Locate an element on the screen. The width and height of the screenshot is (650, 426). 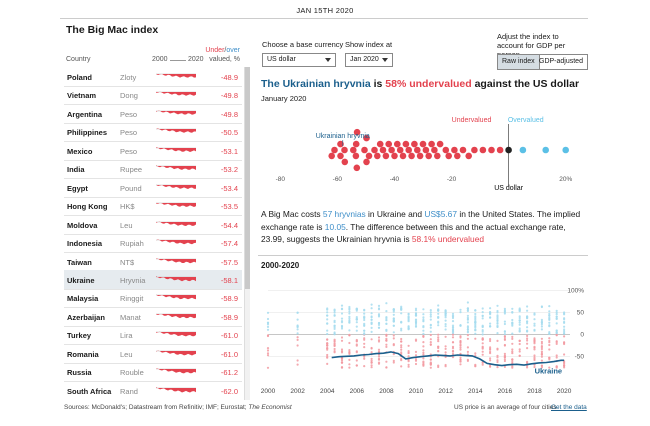
scrollbar-thumb is located at coordinates (247, 178).